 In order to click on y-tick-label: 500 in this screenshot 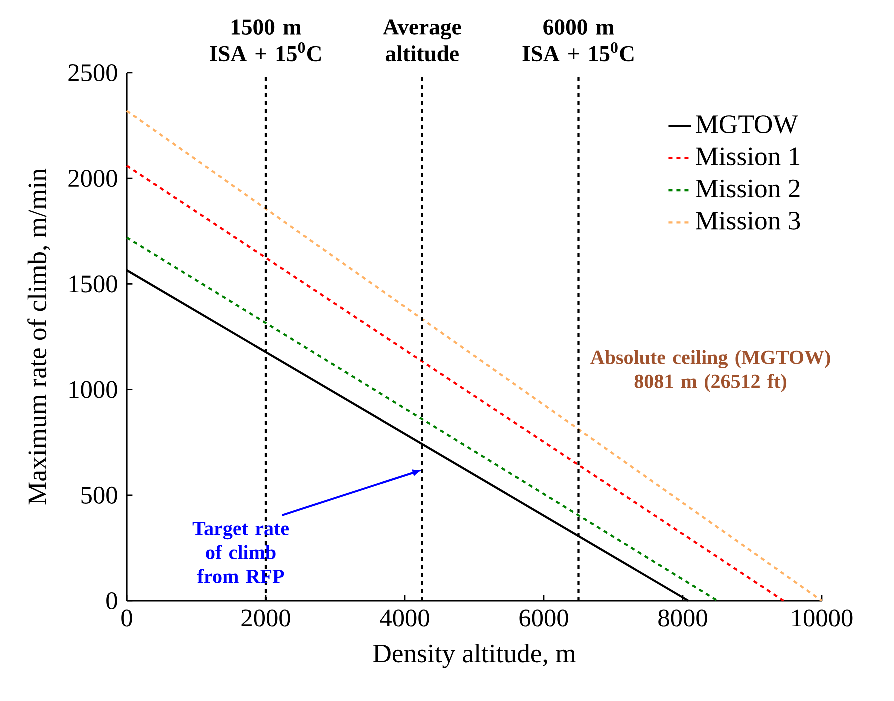, I will do `click(100, 495)`.